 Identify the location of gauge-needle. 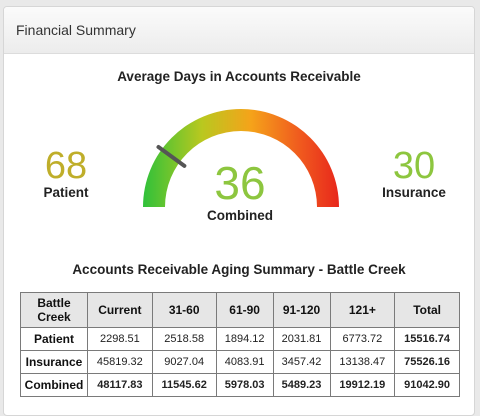
(171, 156).